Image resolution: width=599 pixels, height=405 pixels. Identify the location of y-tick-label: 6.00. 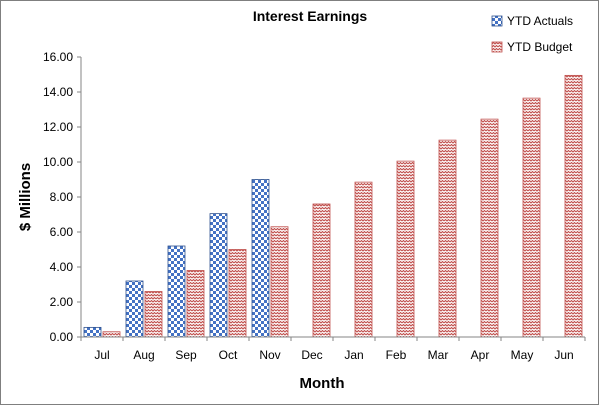
(62, 232).